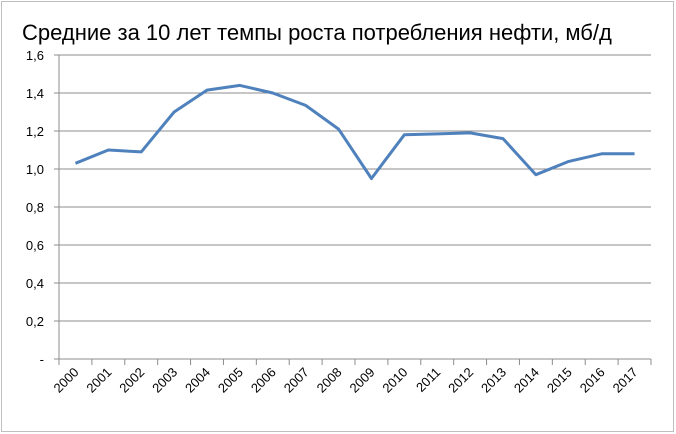  Describe the element at coordinates (35, 131) in the screenshot. I see `y-tick-label: 1,2` at that location.